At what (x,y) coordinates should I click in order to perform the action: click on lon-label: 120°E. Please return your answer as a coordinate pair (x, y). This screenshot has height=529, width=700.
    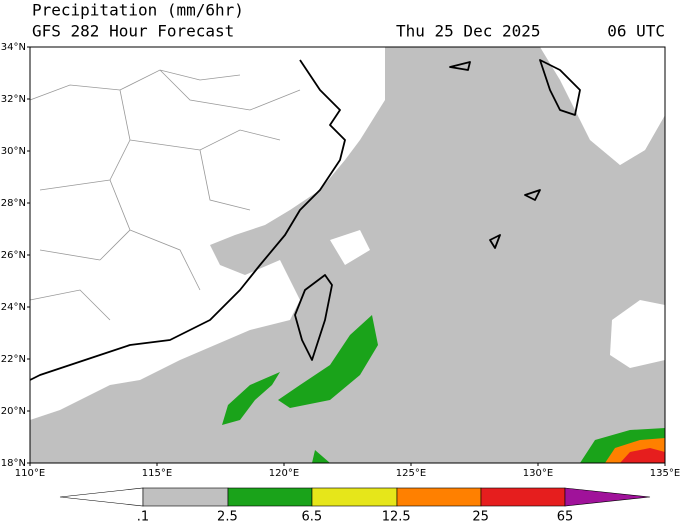
    Looking at the image, I should click on (284, 473).